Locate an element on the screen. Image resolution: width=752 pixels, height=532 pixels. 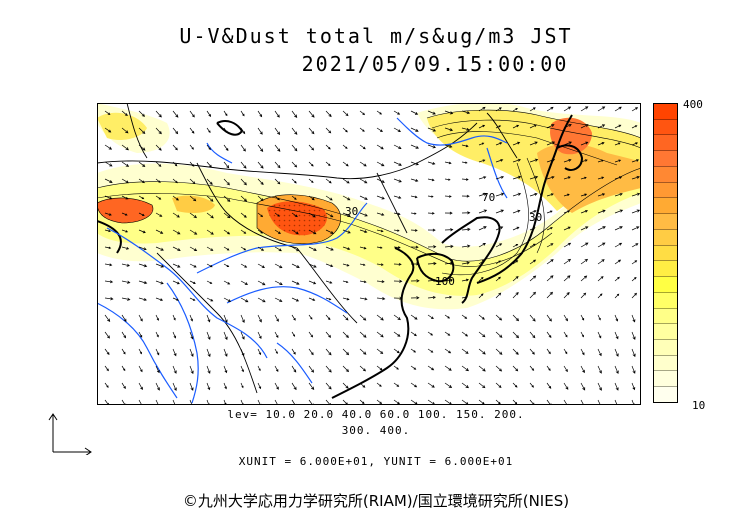
chart-datetime: 2021/05/09.15:00:00 is located at coordinates (435, 64).